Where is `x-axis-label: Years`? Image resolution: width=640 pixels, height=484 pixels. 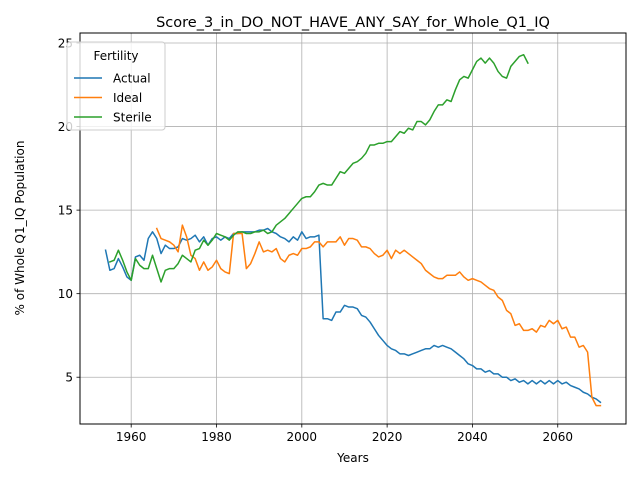 x-axis-label: Years is located at coordinates (352, 458).